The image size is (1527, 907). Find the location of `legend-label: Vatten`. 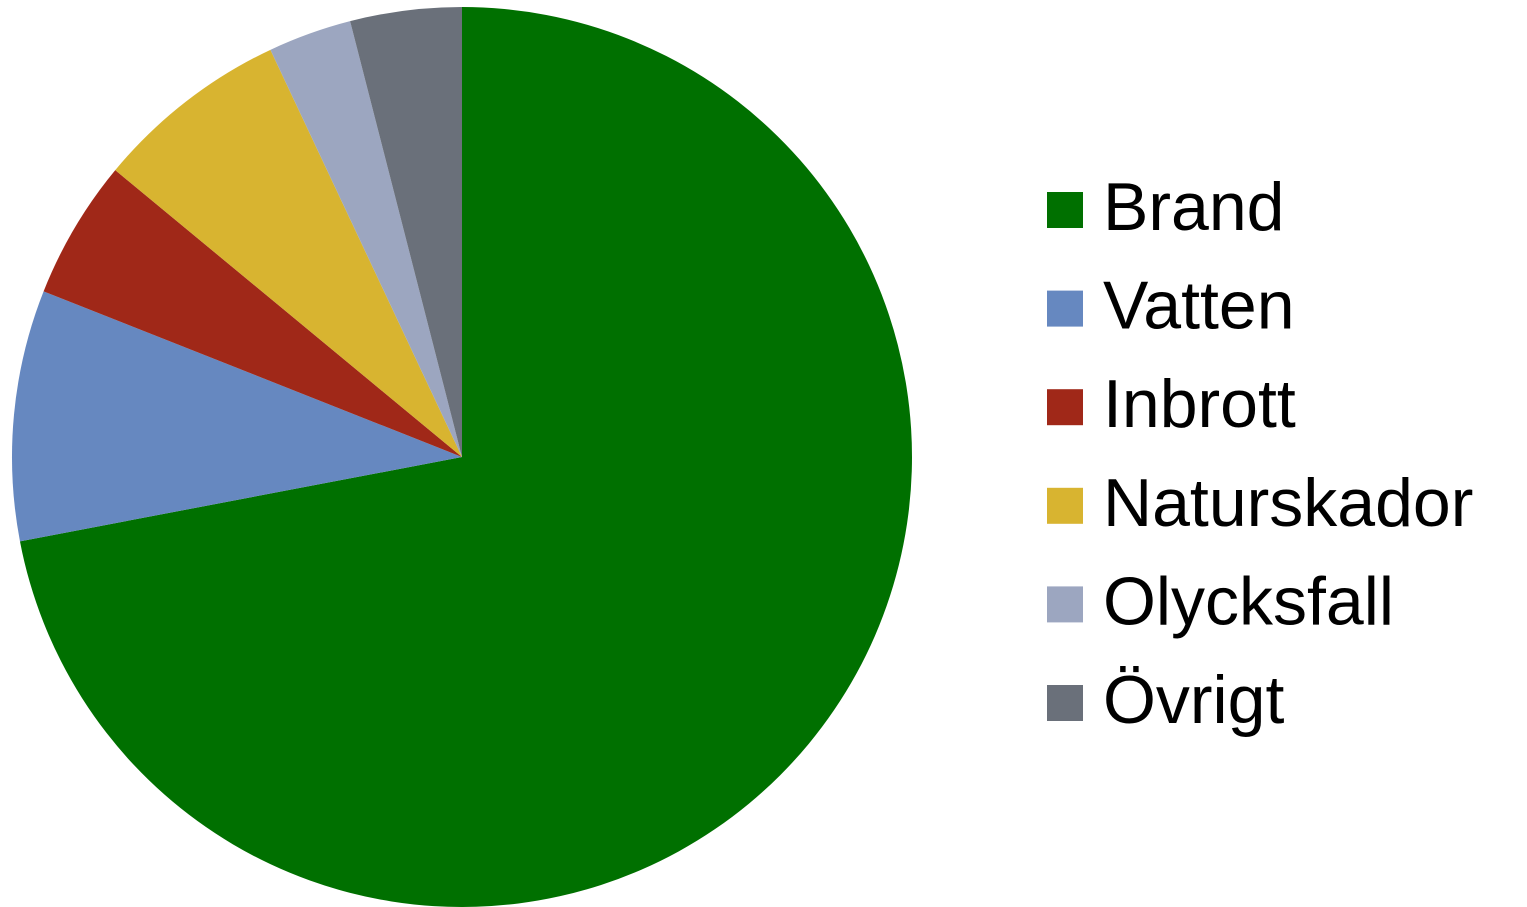

legend-label: Vatten is located at coordinates (1199, 306).